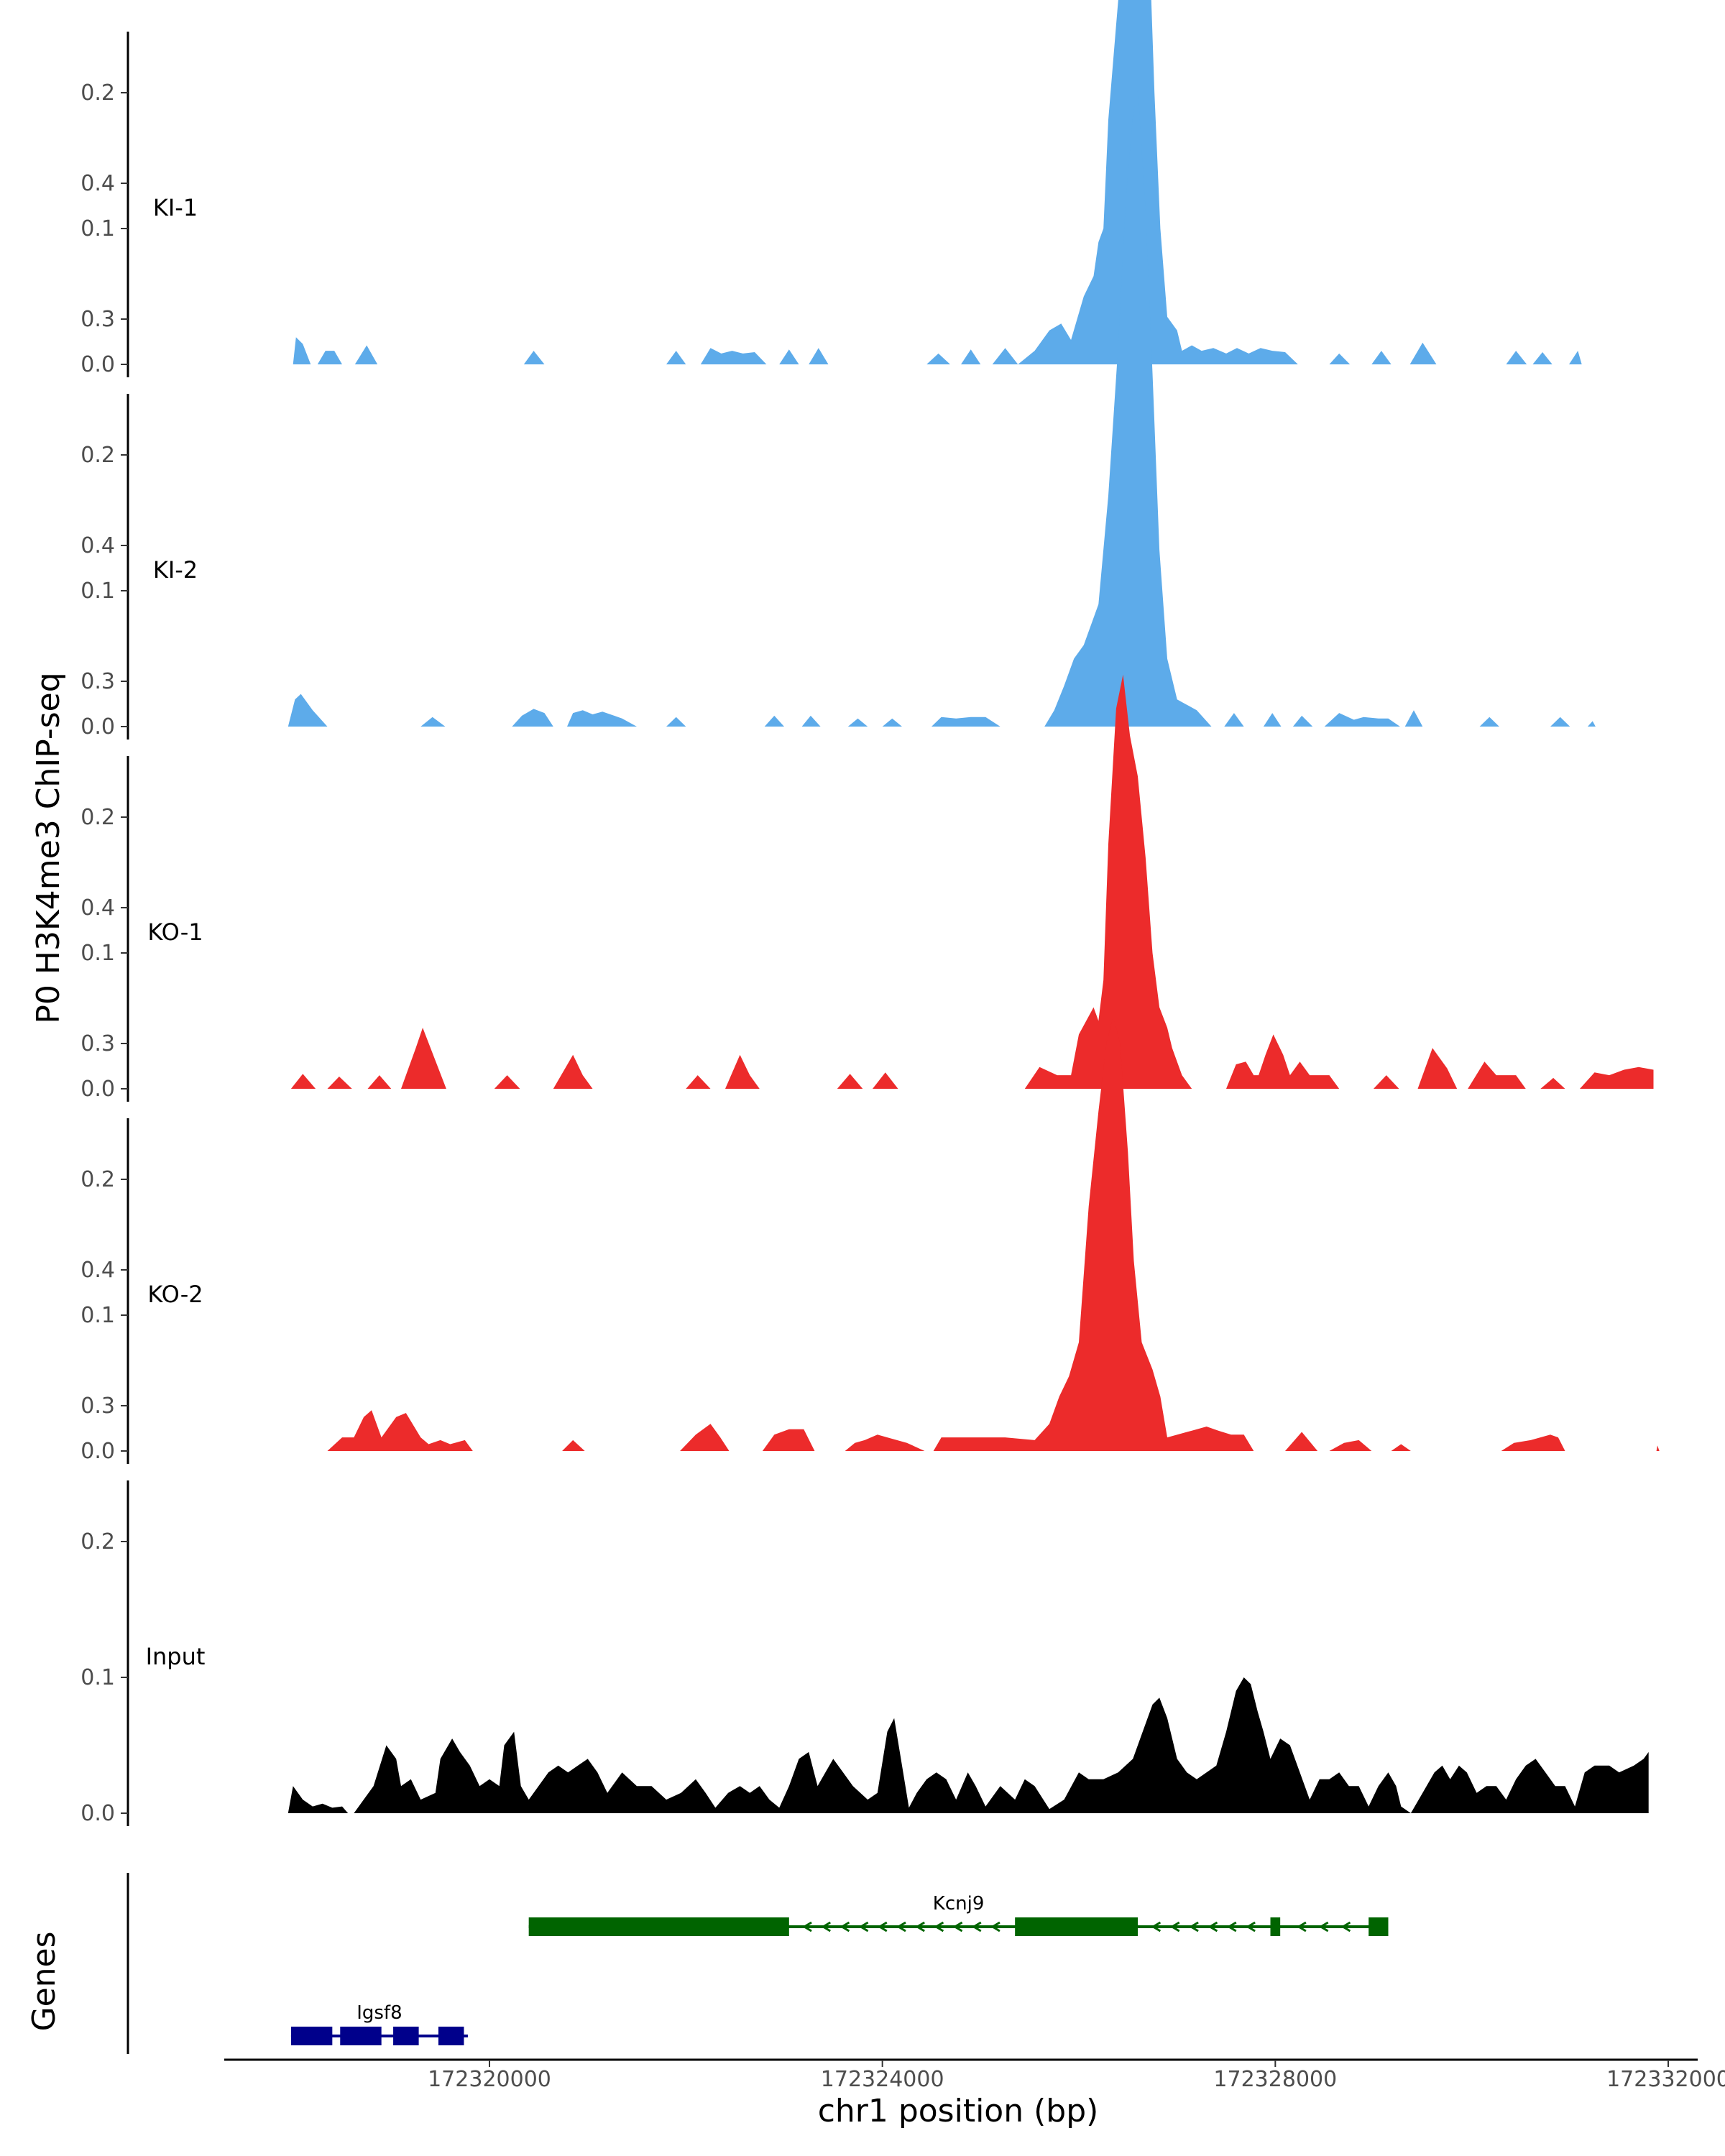 This screenshot has width=1725, height=2156. What do you see at coordinates (48, 847) in the screenshot?
I see `y-axis-title: P0 H3K4me3 ChIP-seq` at bounding box center [48, 847].